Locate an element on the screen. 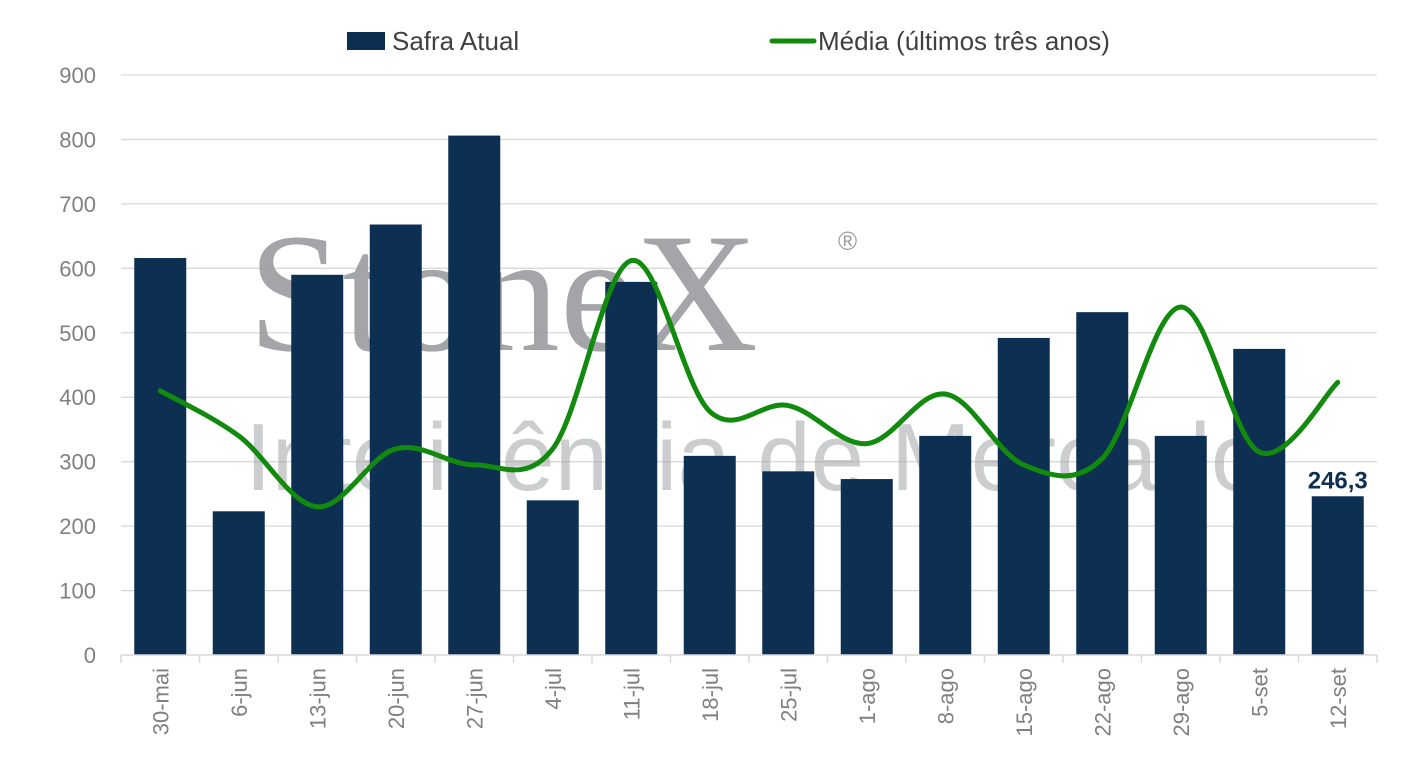 The height and width of the screenshot is (768, 1418). y-tick-label: 800 is located at coordinates (77, 139).